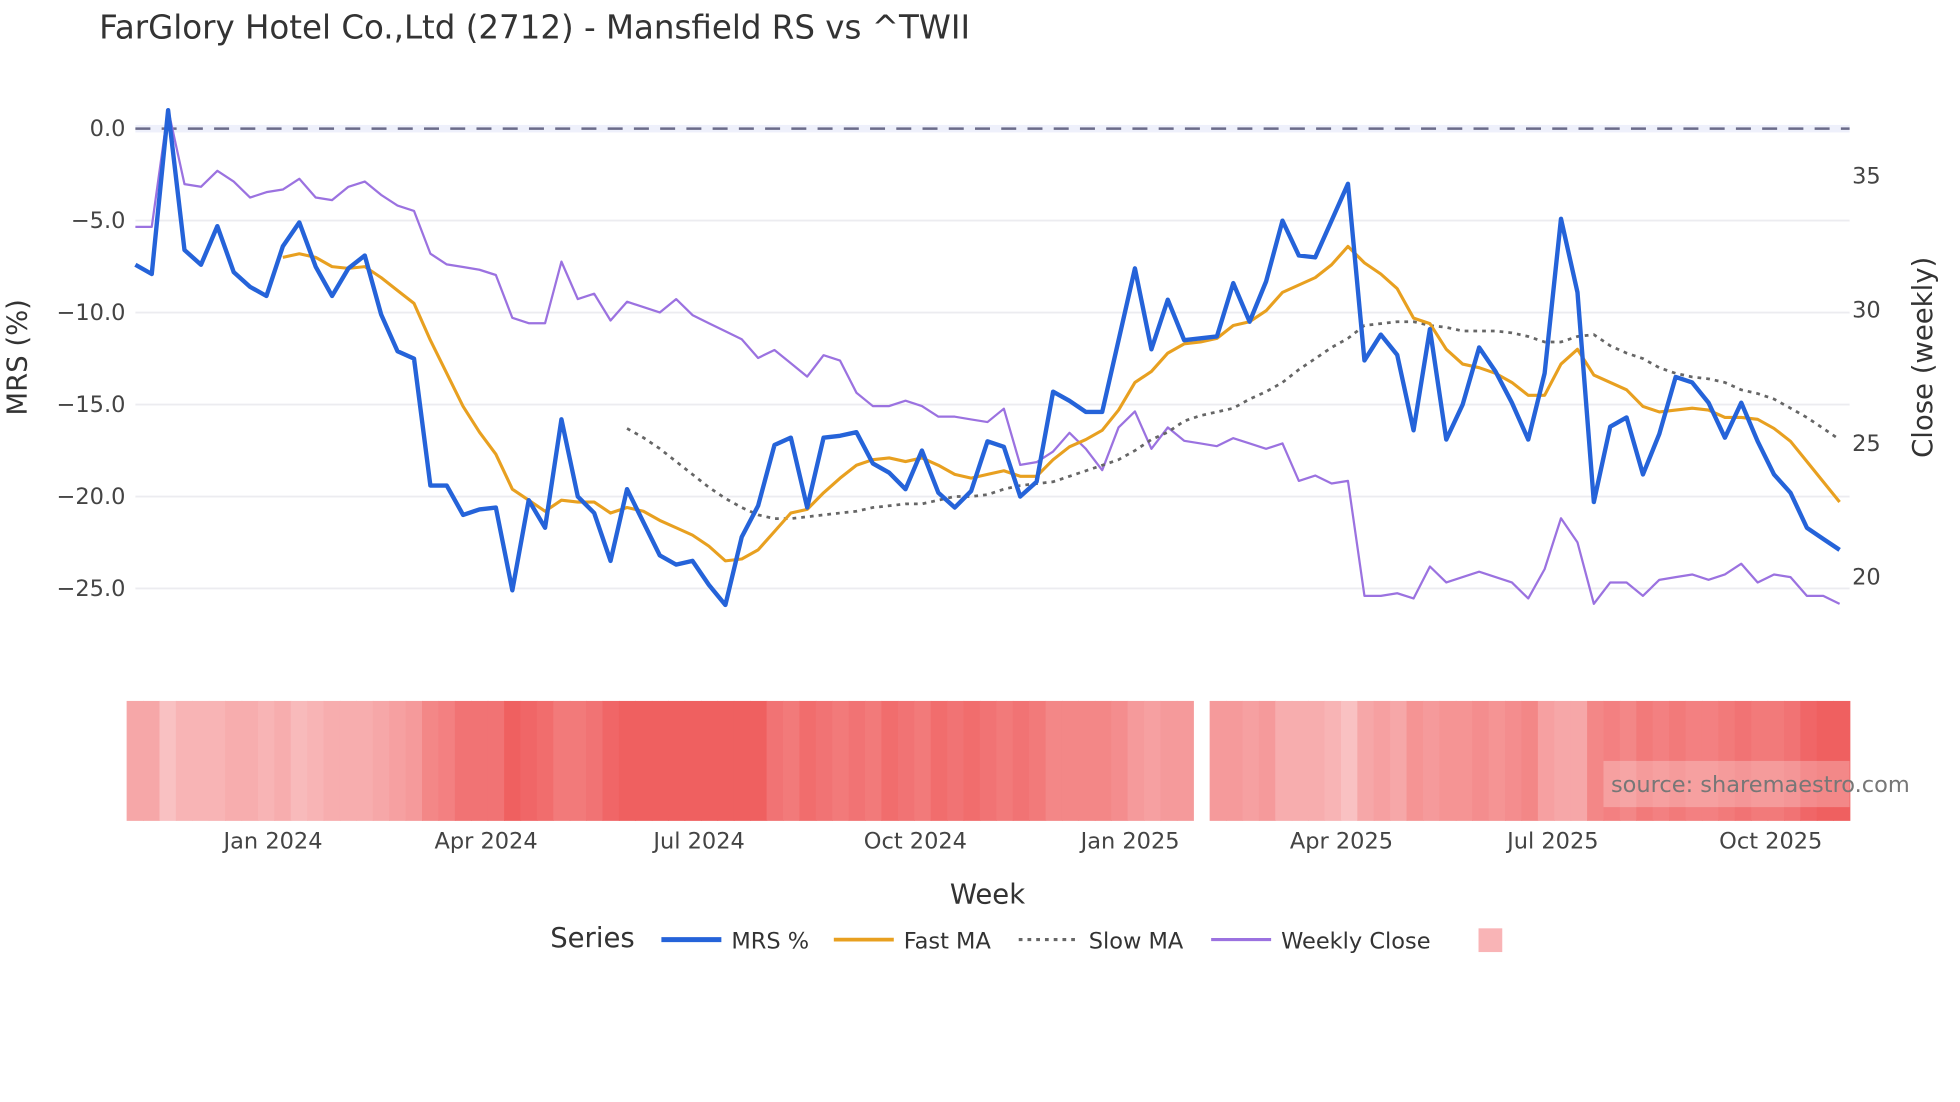  What do you see at coordinates (1233, 420) in the screenshot?
I see `slow-ma-line` at bounding box center [1233, 420].